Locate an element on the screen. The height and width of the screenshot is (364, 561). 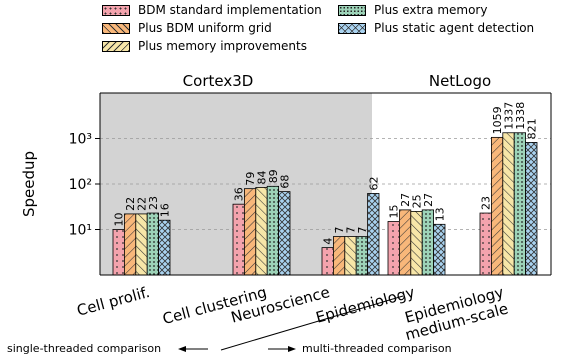
group-label-netlogo: NetLogo is located at coordinates (460, 81).